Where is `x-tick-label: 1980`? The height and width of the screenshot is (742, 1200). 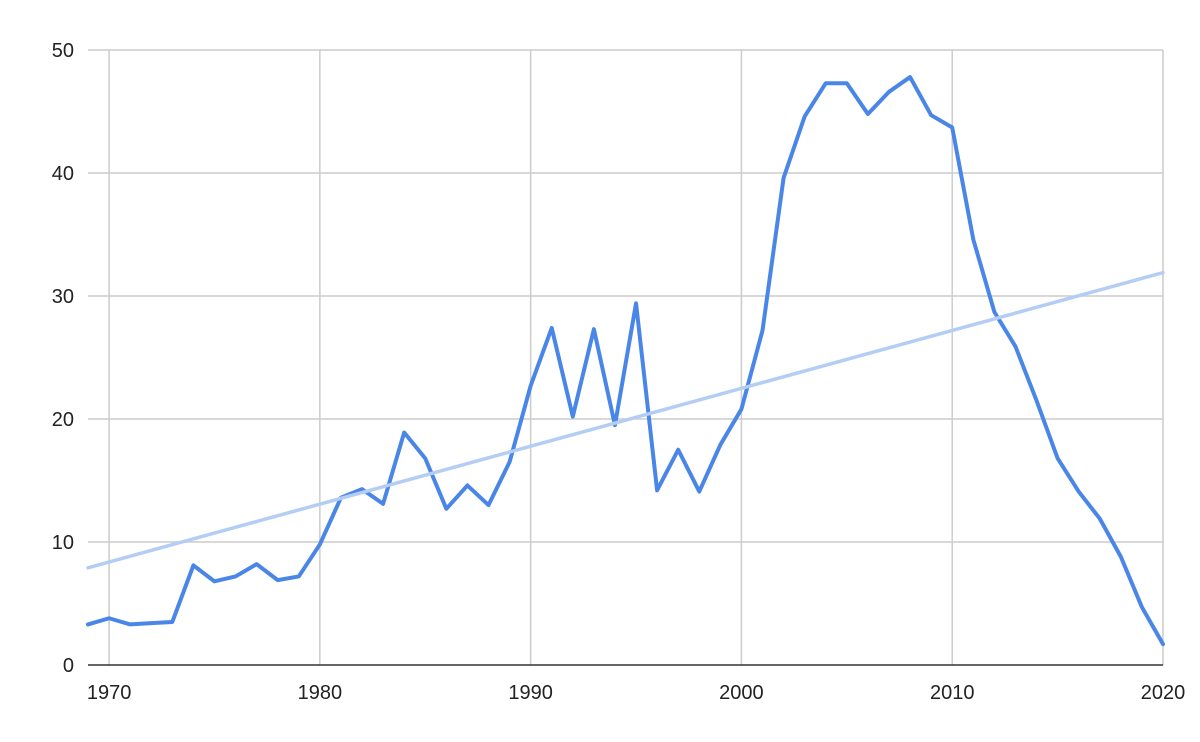 x-tick-label: 1980 is located at coordinates (320, 693).